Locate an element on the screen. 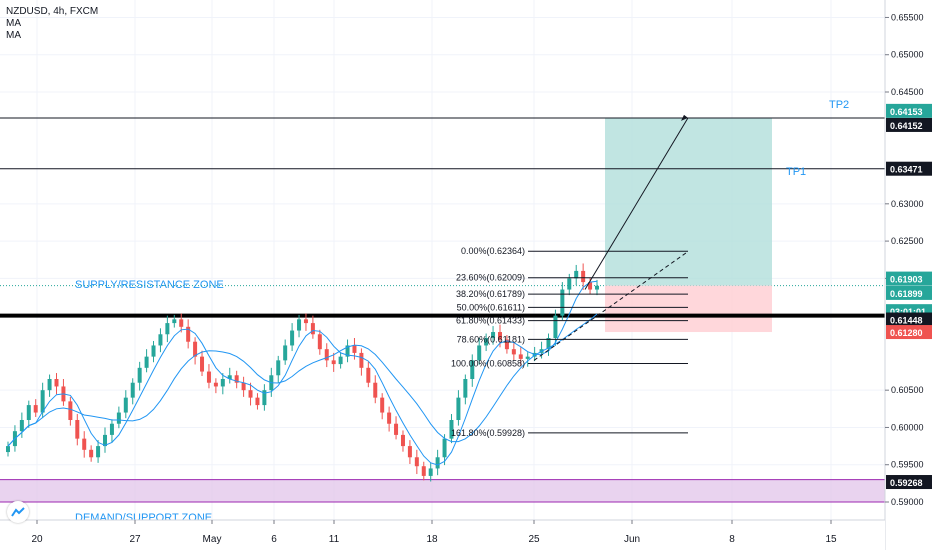 The height and width of the screenshot is (550, 932). symbol-title: NZDUSD, 4h, FXCM is located at coordinates (52, 11).